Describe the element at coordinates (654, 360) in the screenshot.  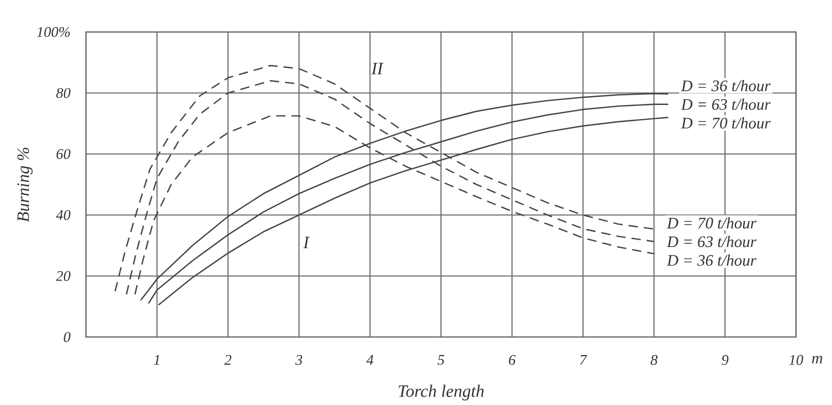
I see `x-tick-label: 8` at that location.